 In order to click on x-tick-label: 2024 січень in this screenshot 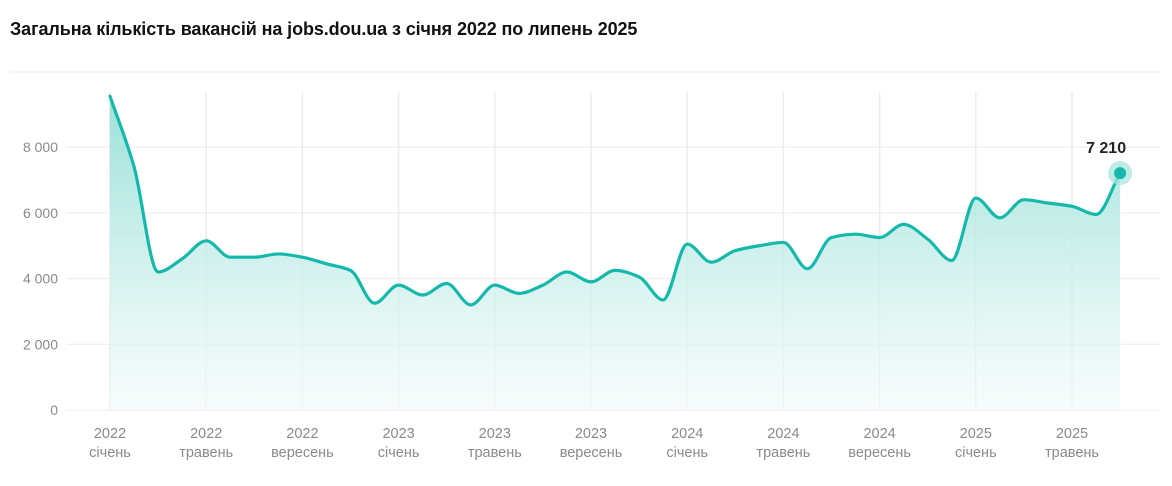, I will do `click(687, 443)`.